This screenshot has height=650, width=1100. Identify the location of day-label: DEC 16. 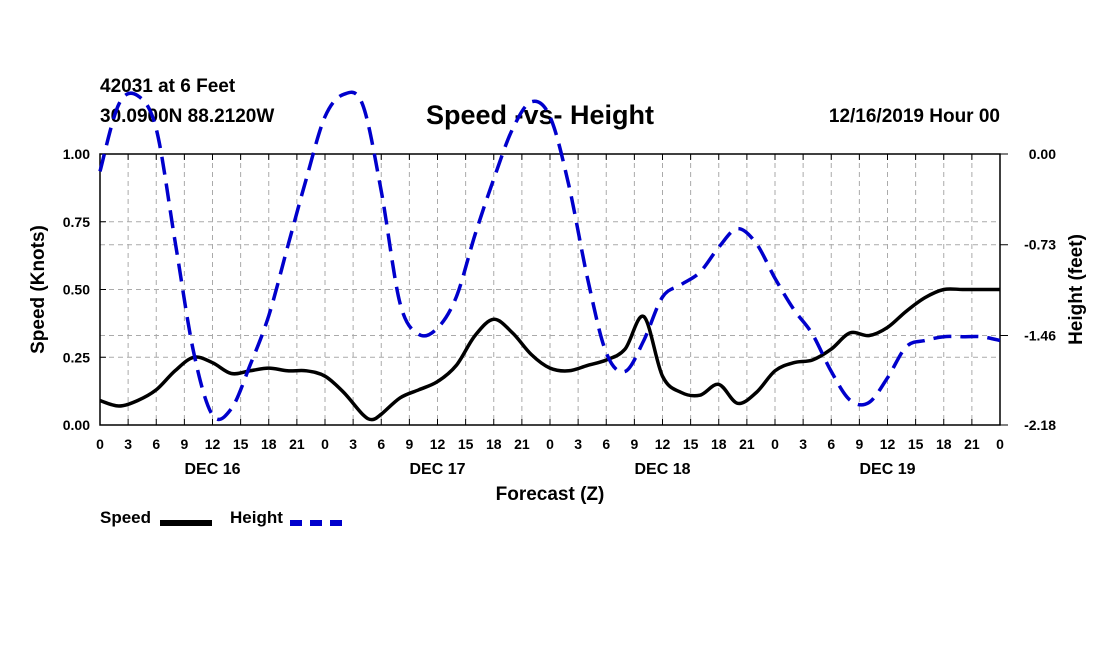
(212, 469).